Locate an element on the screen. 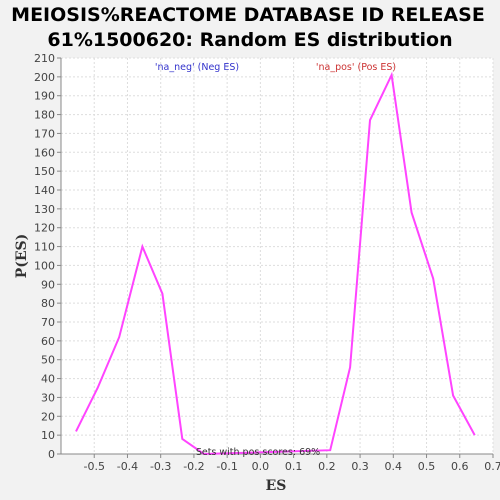 The image size is (500, 500). x-tick-label: 0.4 is located at coordinates (394, 466).